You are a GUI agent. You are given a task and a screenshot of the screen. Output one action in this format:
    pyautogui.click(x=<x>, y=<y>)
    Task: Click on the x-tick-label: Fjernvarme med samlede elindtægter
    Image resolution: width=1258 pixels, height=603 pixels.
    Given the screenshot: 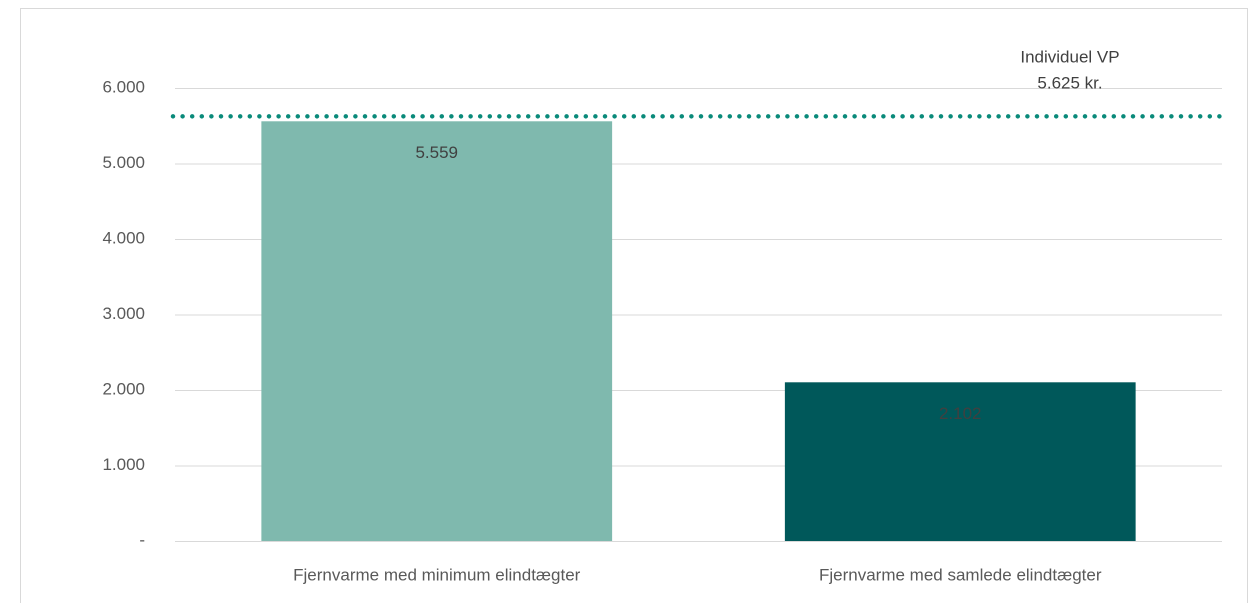 What is the action you would take?
    pyautogui.click(x=960, y=574)
    